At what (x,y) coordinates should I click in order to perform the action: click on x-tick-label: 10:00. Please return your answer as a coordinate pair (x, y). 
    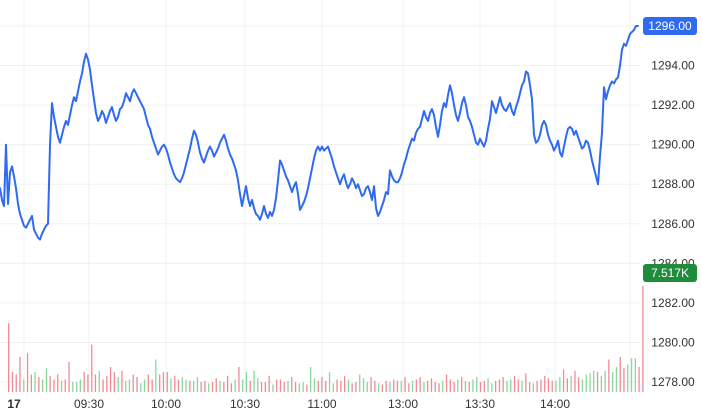
    Looking at the image, I should click on (166, 404).